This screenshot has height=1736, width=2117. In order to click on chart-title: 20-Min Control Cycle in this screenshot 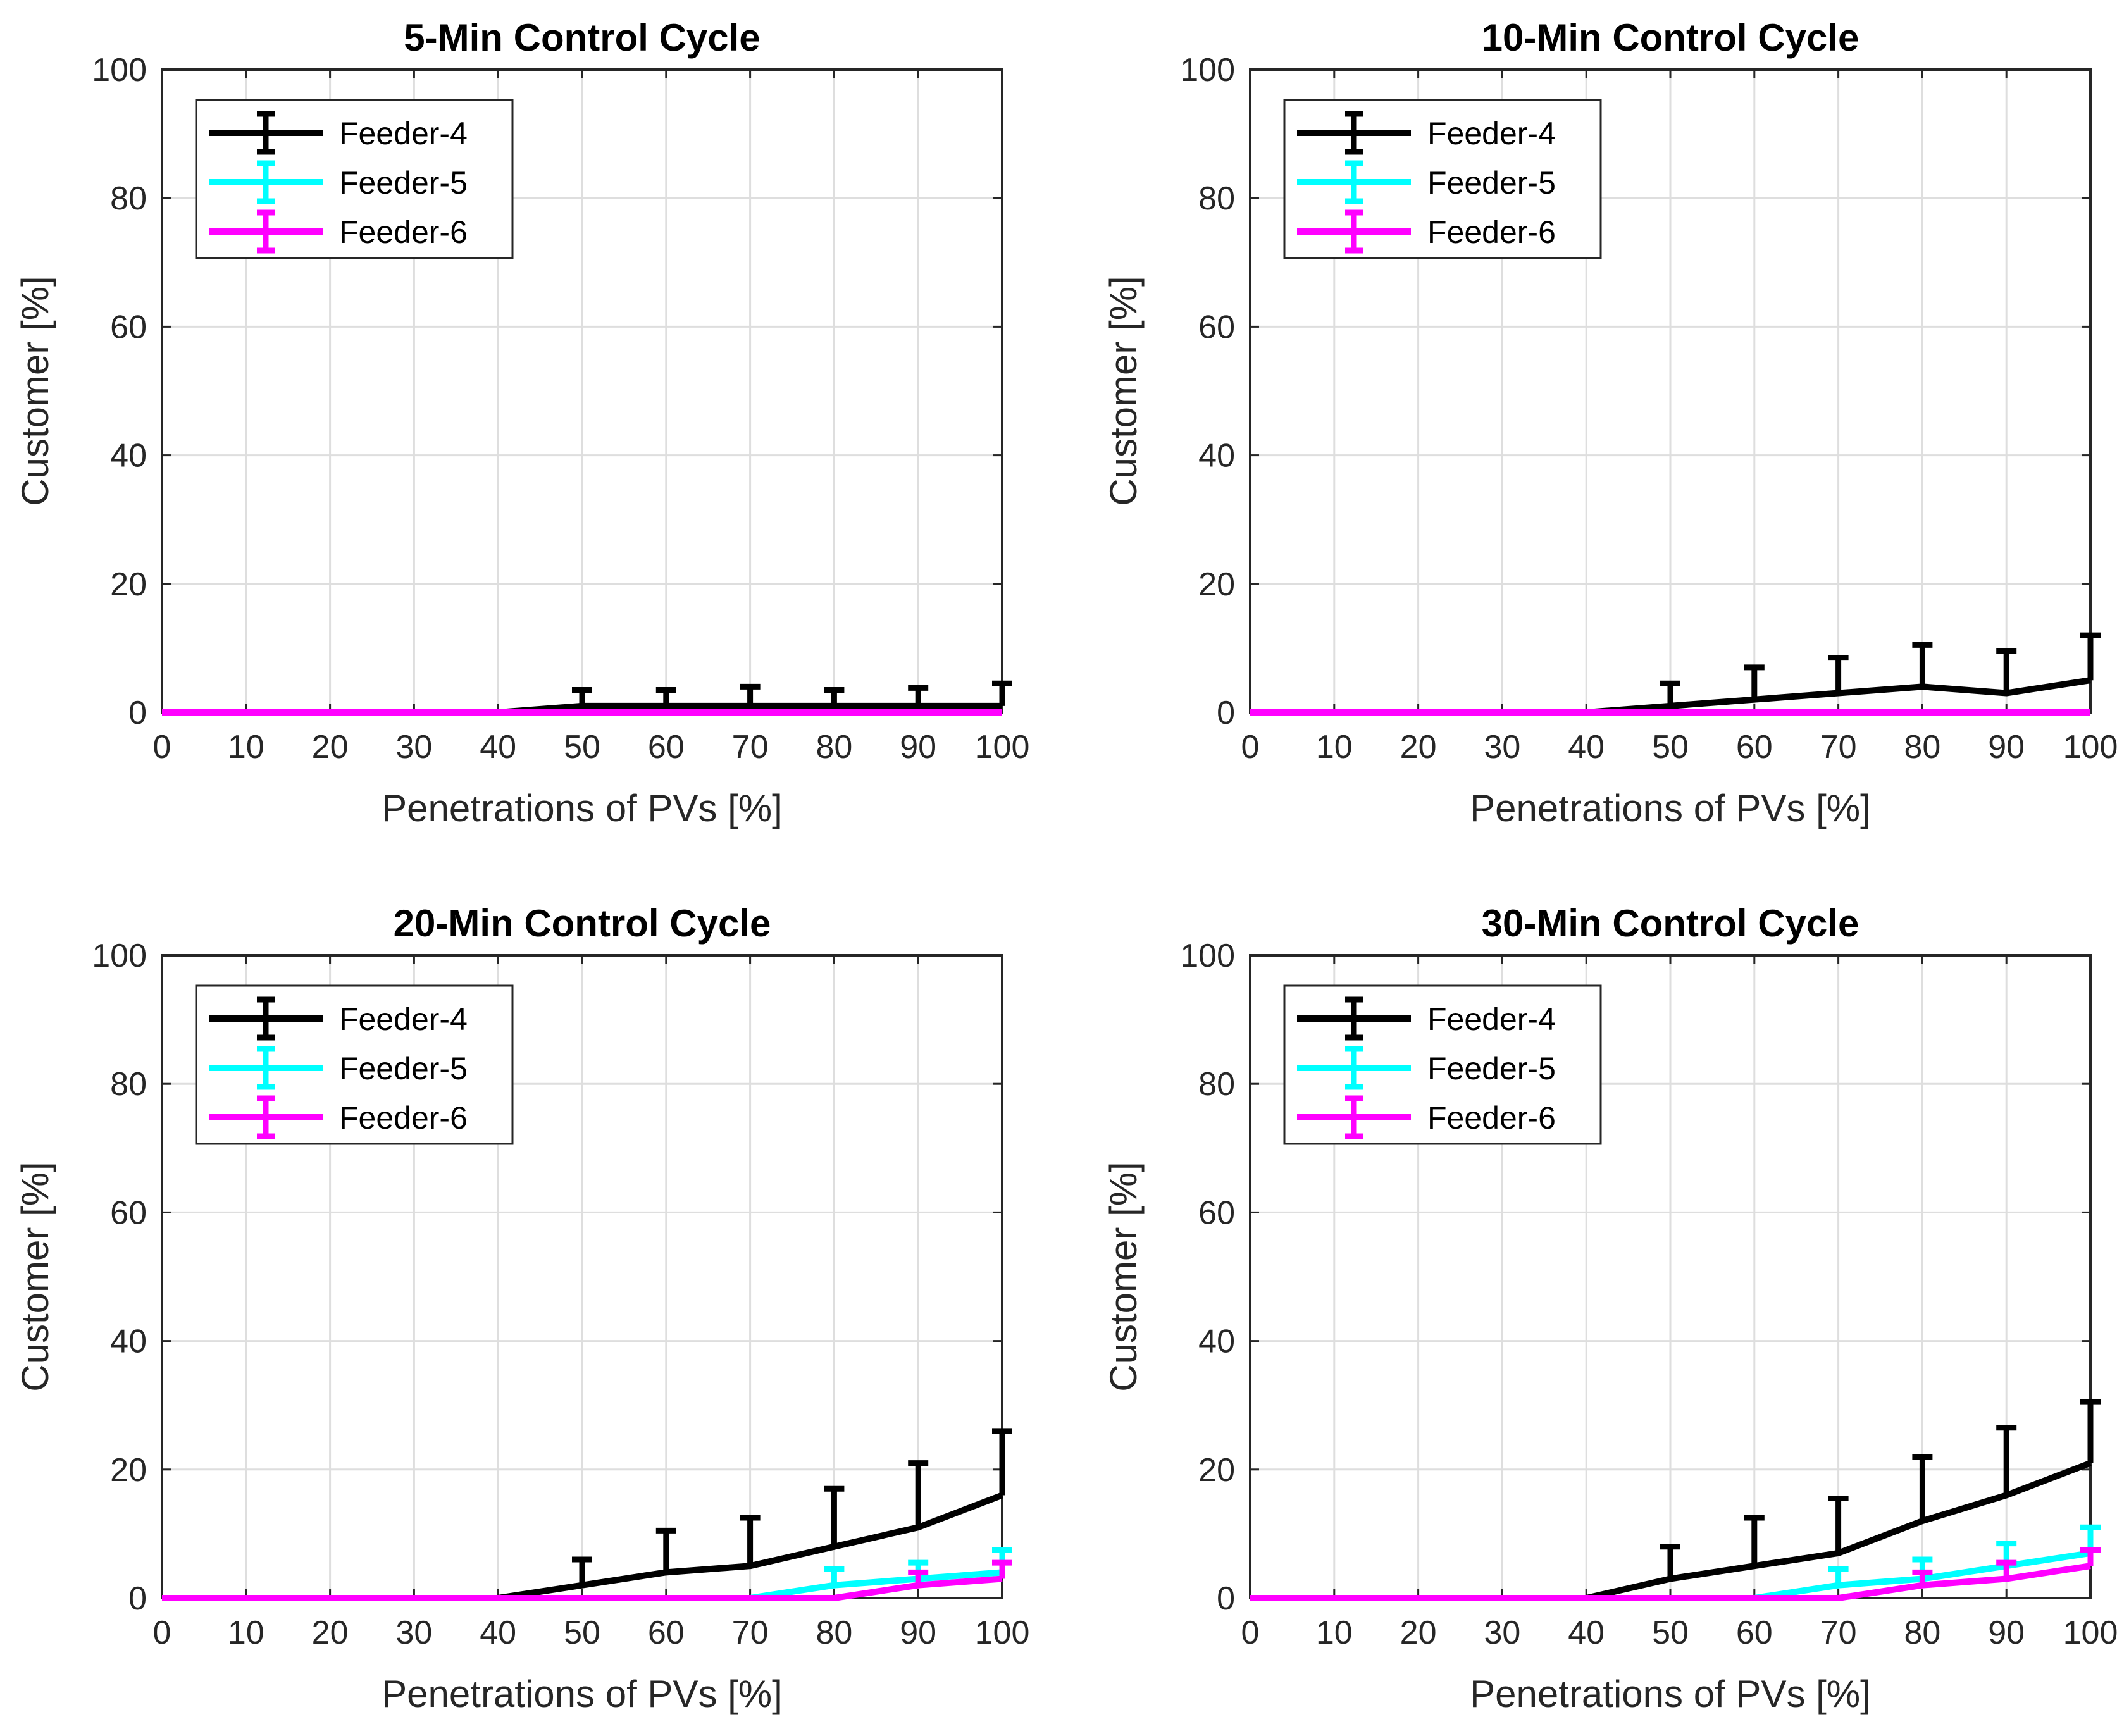, I will do `click(582, 924)`.